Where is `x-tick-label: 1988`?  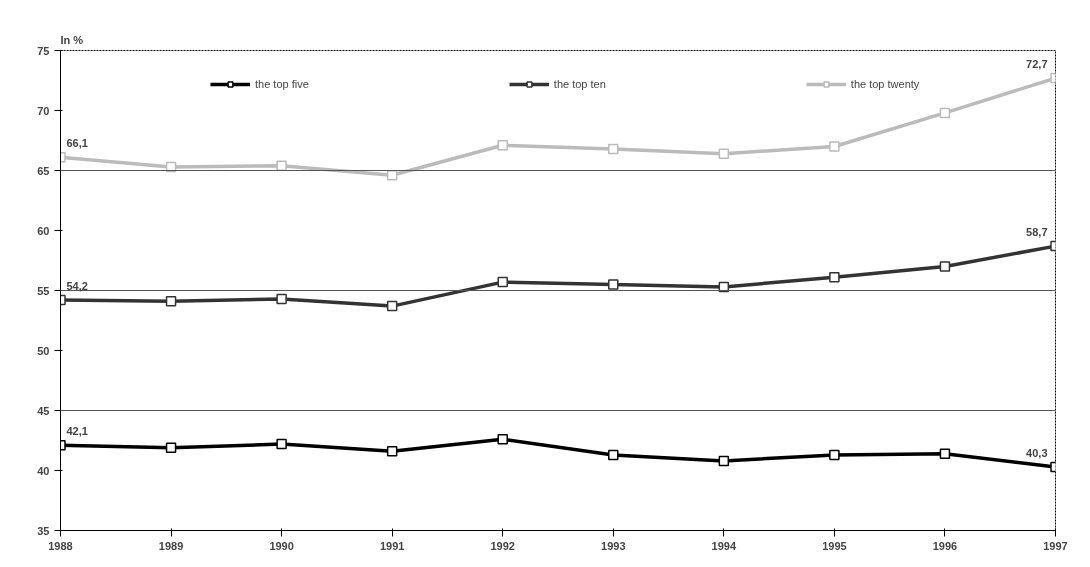
x-tick-label: 1988 is located at coordinates (60, 545).